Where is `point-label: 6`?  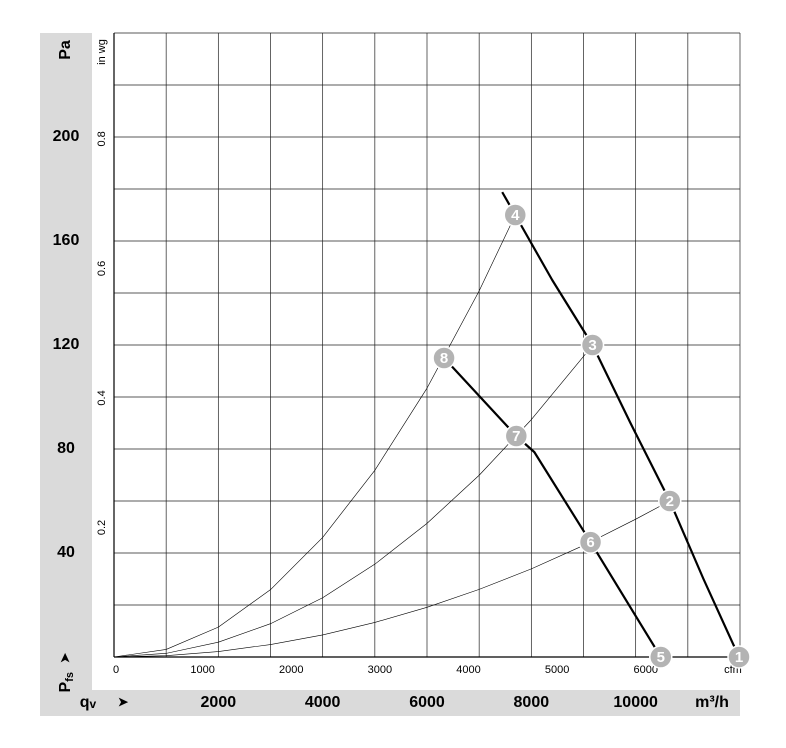 point-label: 6 is located at coordinates (590, 542).